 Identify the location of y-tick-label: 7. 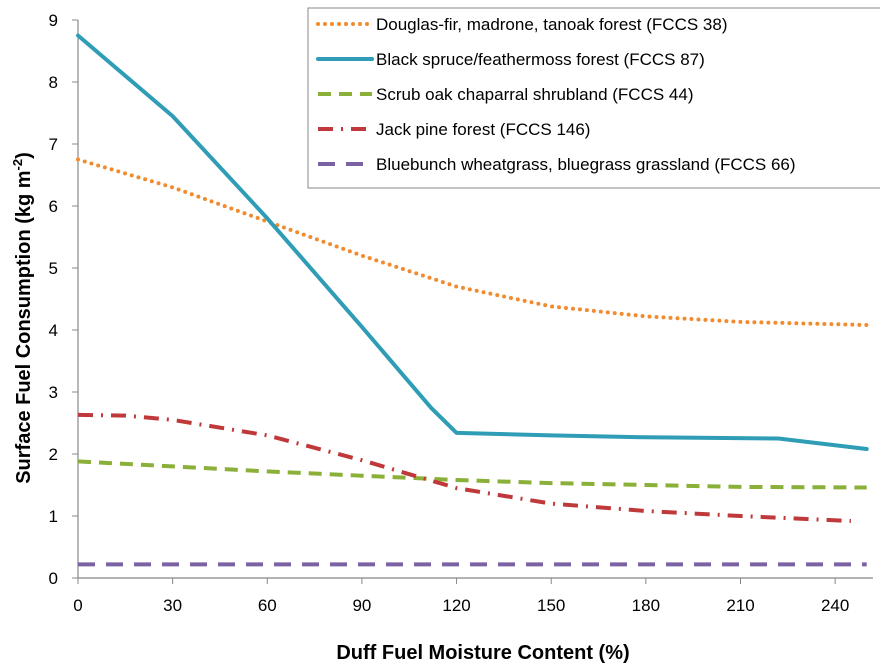
(53, 144).